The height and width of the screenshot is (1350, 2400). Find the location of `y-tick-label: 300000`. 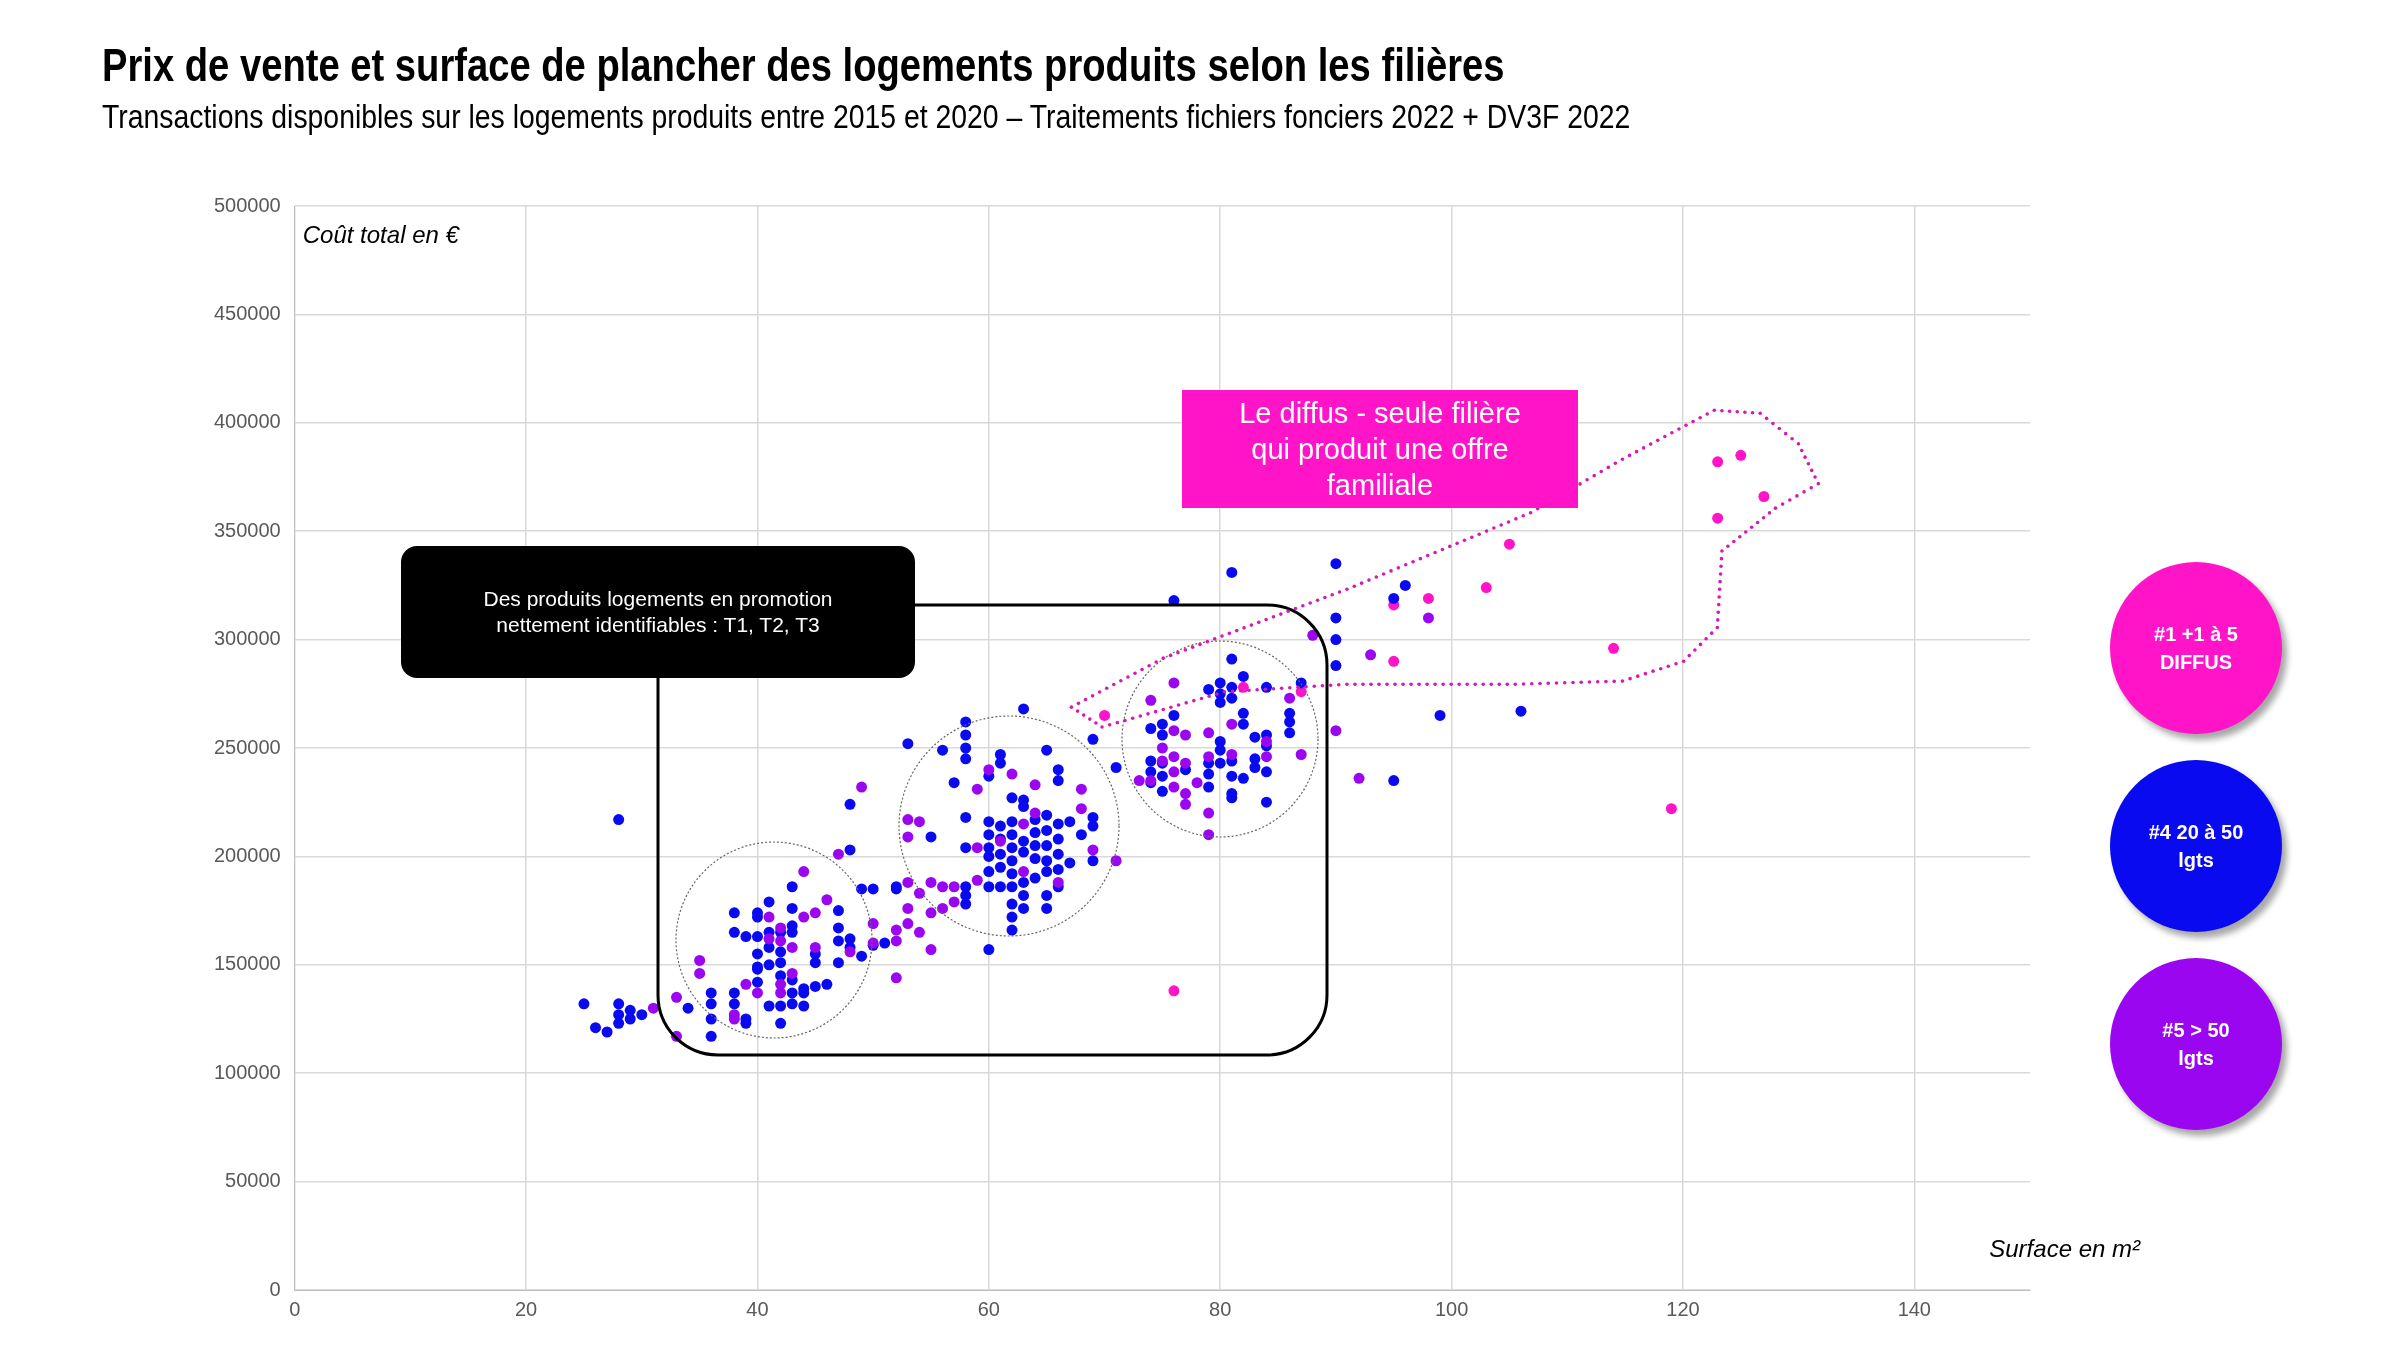

y-tick-label: 300000 is located at coordinates (247, 638).